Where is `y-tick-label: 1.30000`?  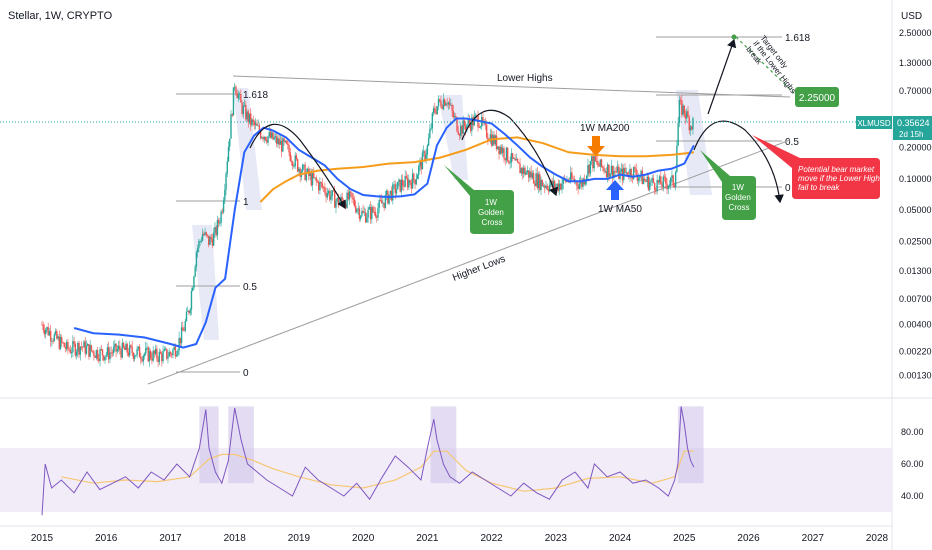
y-tick-label: 1.30000 is located at coordinates (915, 63).